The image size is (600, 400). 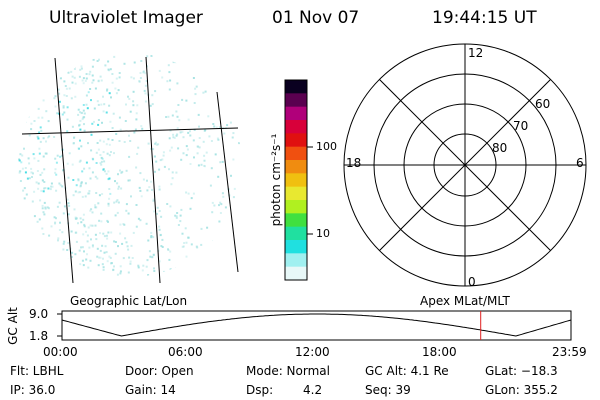 What do you see at coordinates (521, 390) in the screenshot?
I see `info-glon: GLon: 355.2` at bounding box center [521, 390].